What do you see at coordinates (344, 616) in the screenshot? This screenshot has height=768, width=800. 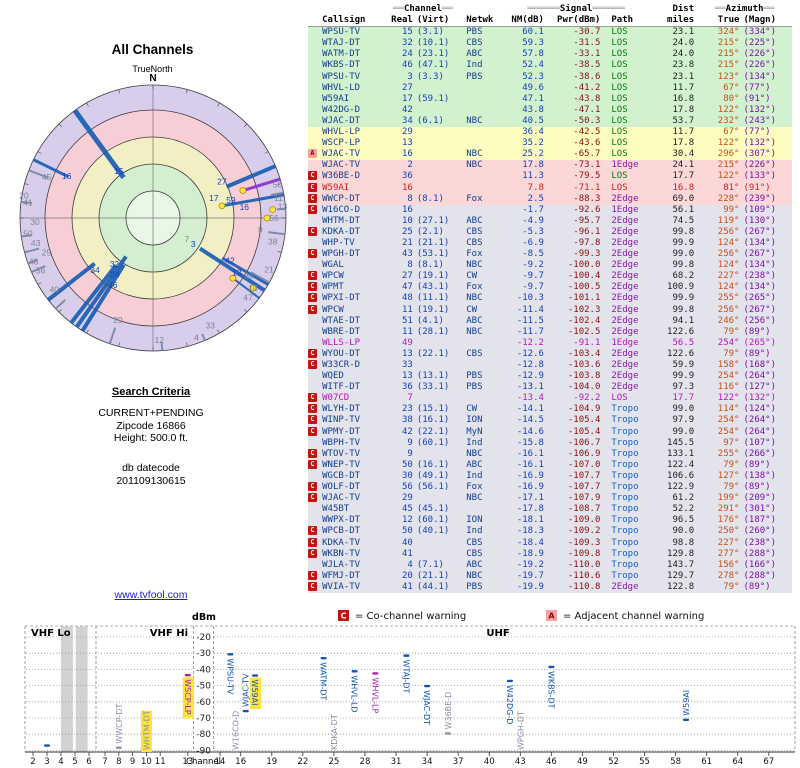 I see `co-channel-legend-letter: C` at bounding box center [344, 616].